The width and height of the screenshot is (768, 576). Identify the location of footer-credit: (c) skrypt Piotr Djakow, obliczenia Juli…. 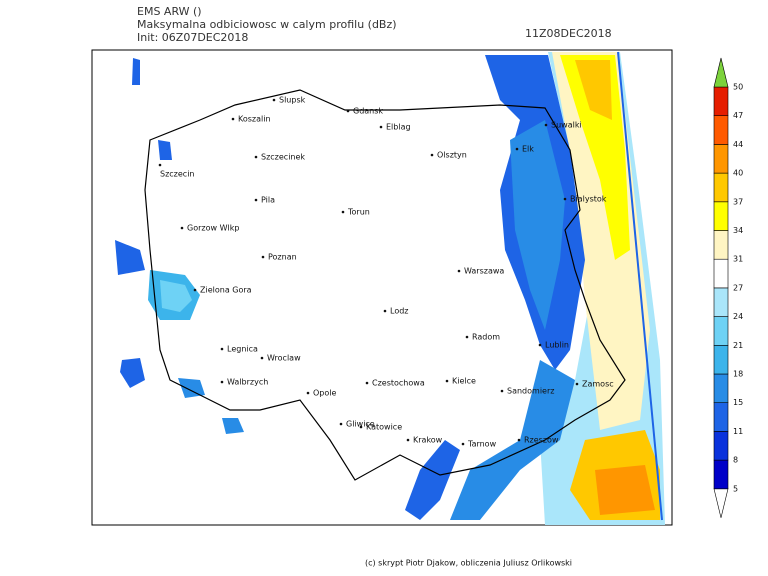
(468, 563).